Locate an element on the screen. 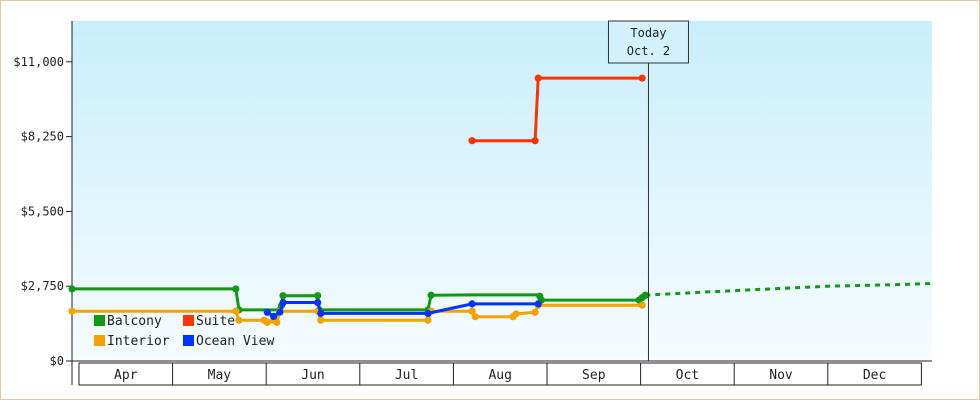 The width and height of the screenshot is (980, 403). series-line-suite is located at coordinates (557, 109).